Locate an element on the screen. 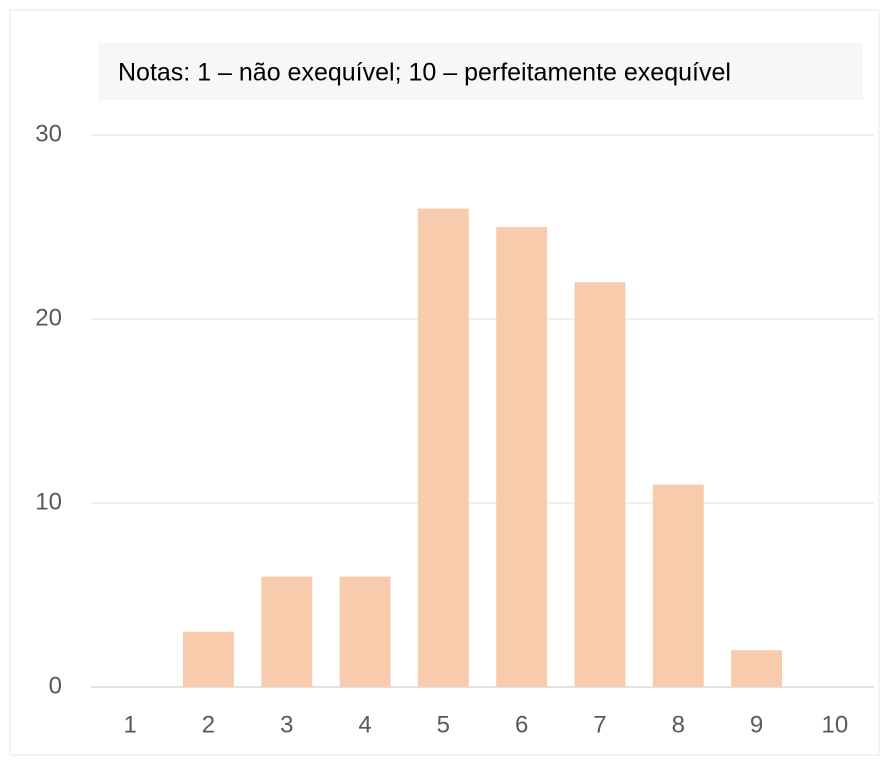  x-tick-label: 6 is located at coordinates (521, 724).